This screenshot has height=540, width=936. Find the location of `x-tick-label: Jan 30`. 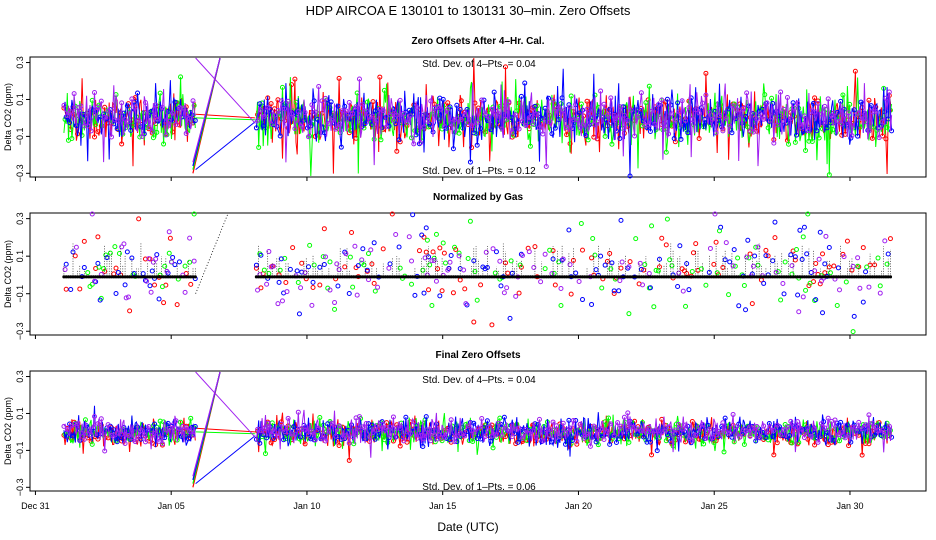

x-tick-label: Jan 30 is located at coordinates (849, 506).